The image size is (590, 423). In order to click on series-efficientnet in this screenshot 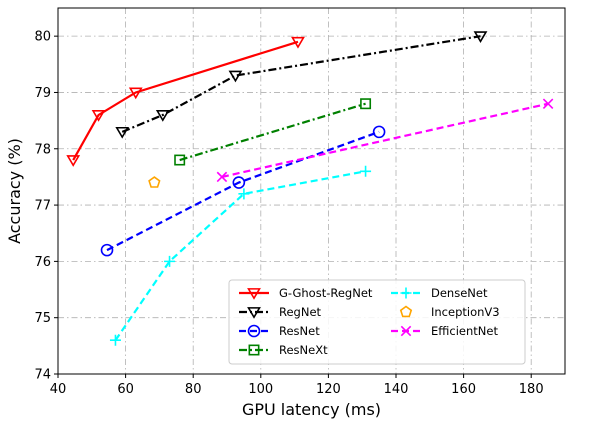, I will do `click(385, 140)`.